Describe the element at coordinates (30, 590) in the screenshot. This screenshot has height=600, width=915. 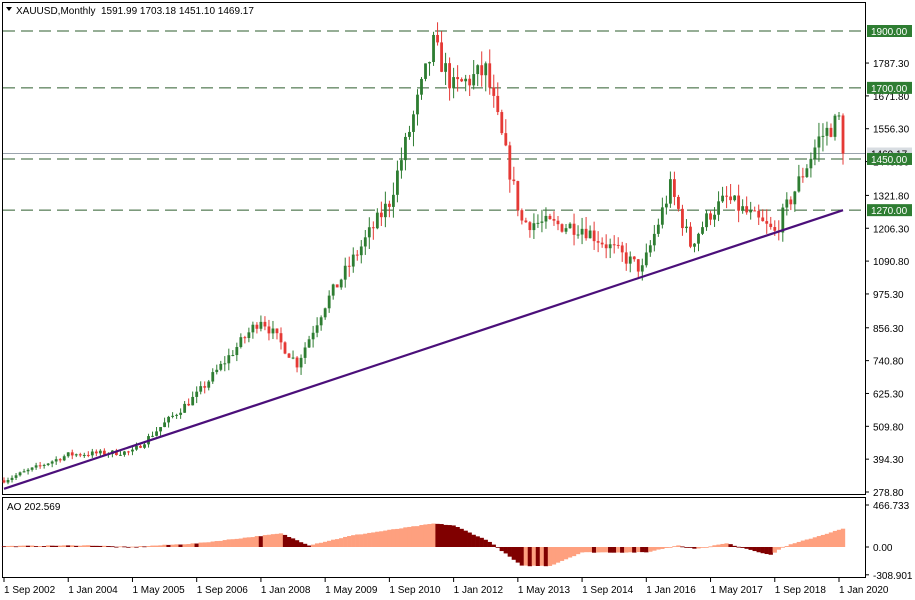
I see `time-tick-label: 1 Sep 2002` at that location.